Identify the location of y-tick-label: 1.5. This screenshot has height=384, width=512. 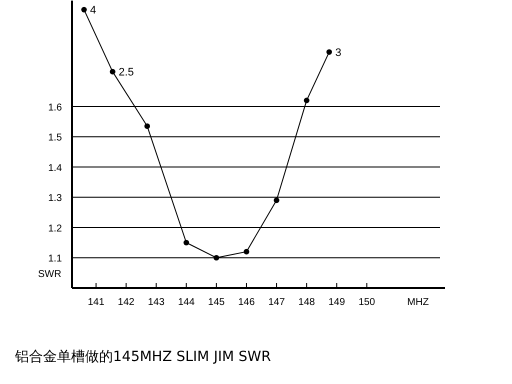
(55, 138).